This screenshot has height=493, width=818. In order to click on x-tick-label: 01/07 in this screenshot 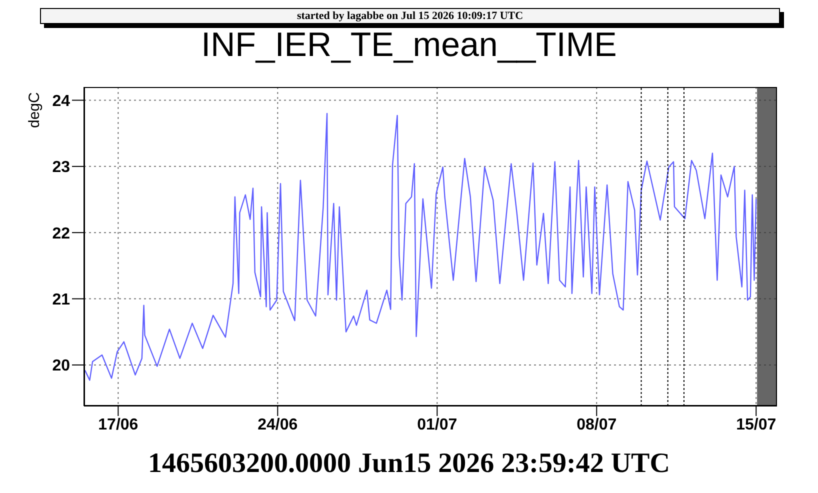, I will do `click(437, 425)`.